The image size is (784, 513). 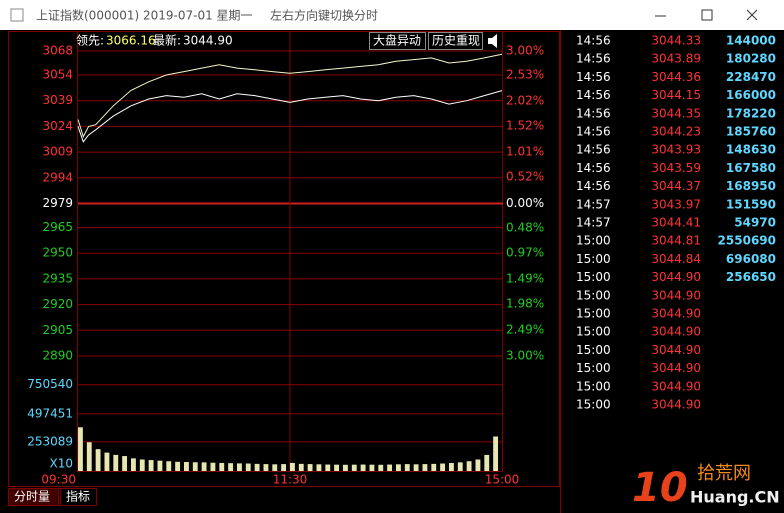 I want to click on trade-volume: 178220, so click(x=751, y=113).